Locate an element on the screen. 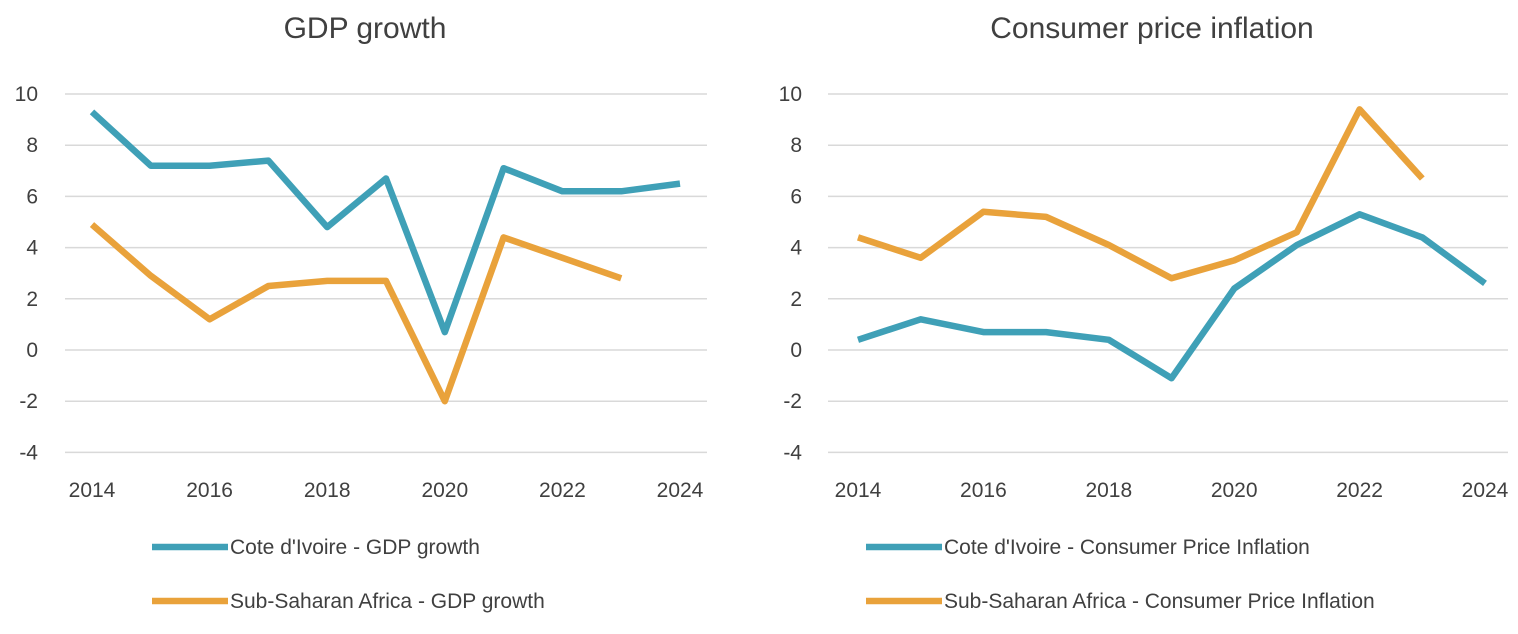 The image size is (1518, 634). chart-title: Consumer price inflation is located at coordinates (1151, 28).